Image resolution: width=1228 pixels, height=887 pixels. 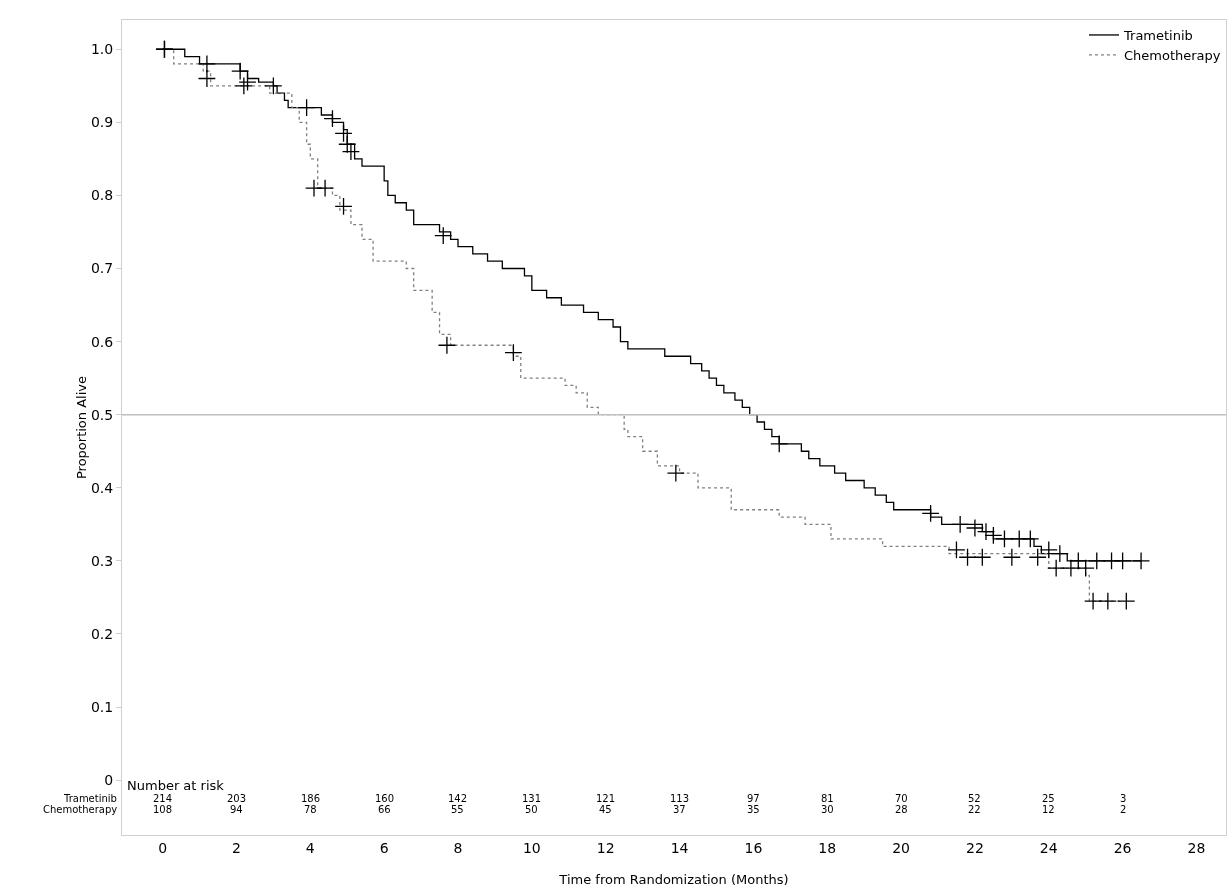 I want to click on text: Trametinib, so click(x=90, y=798).